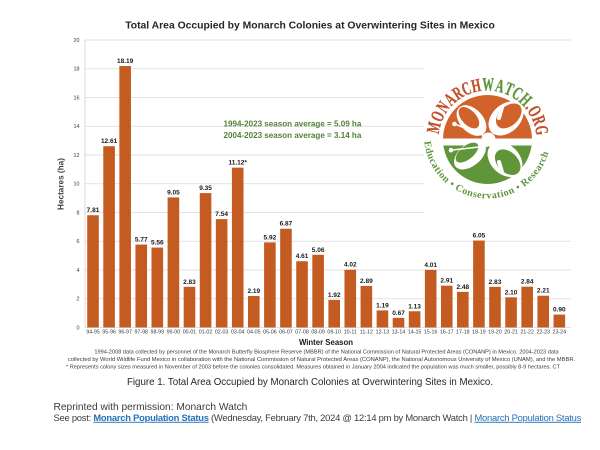 The width and height of the screenshot is (600, 450). Describe the element at coordinates (463, 333) in the screenshot. I see `svg-text: 17-18` at that location.